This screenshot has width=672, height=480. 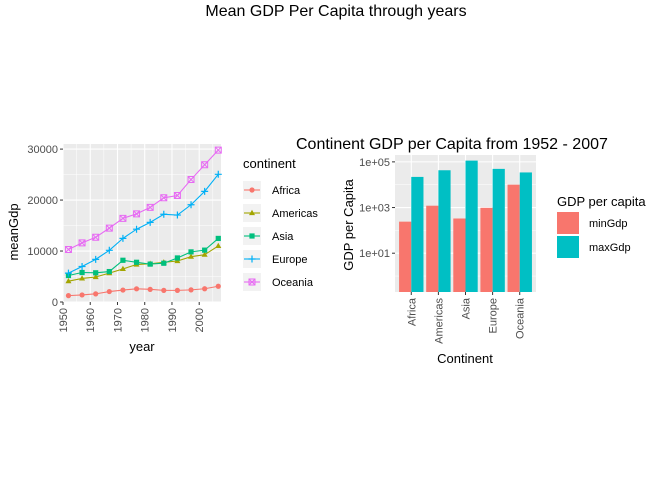 What do you see at coordinates (143, 263) in the screenshot?
I see `series-line-americas` at bounding box center [143, 263].